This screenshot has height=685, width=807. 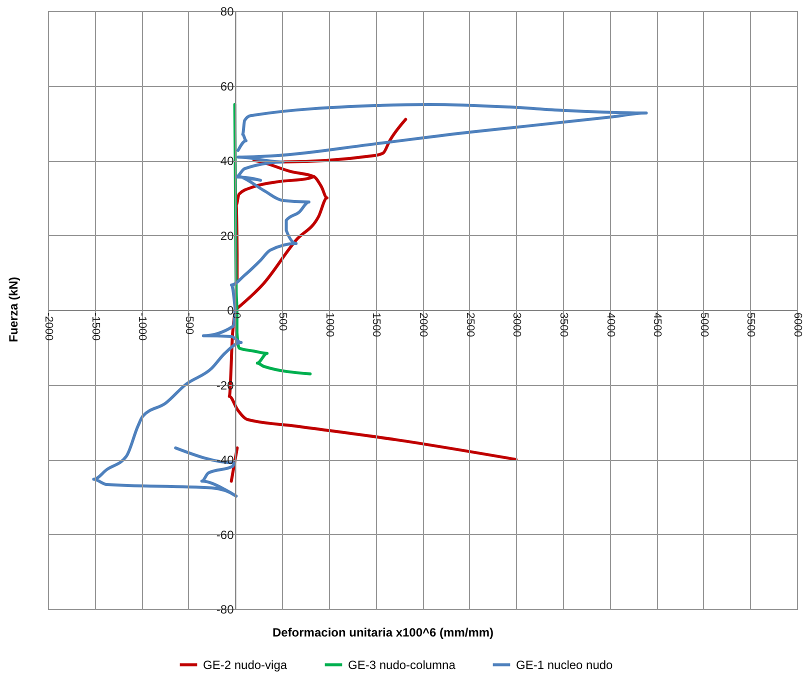 I want to click on x-tick-label: 1500, so click(x=376, y=324).